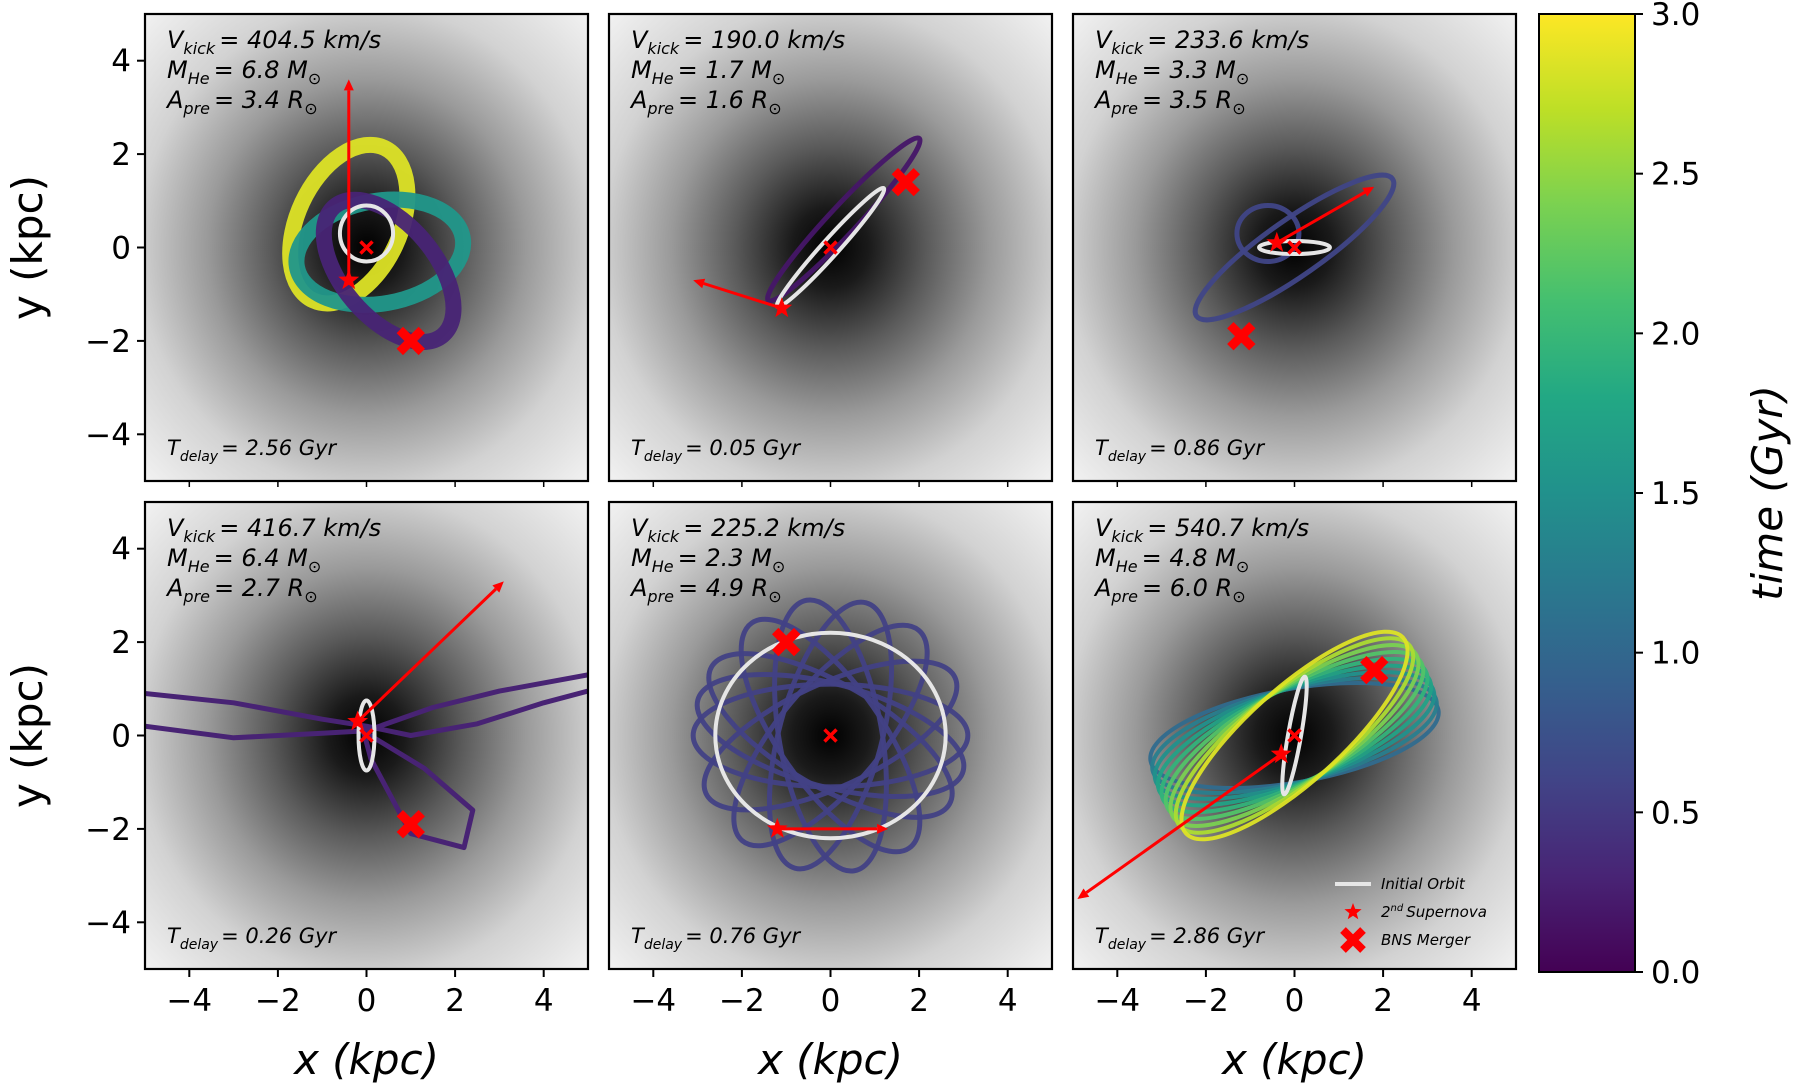 The image size is (1800, 1091). Describe the element at coordinates (1172, 560) in the screenshot. I see `mhe-label: MHe = 4.8 M⊙` at that location.